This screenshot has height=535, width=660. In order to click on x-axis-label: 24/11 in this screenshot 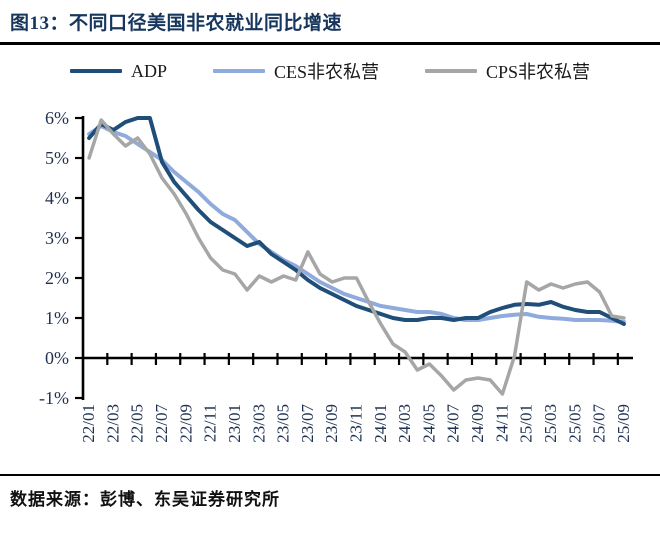, I will do `click(501, 423)`.